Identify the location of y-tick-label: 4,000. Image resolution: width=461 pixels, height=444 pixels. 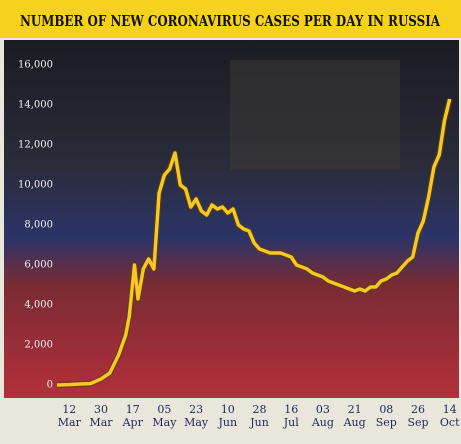
(38, 305).